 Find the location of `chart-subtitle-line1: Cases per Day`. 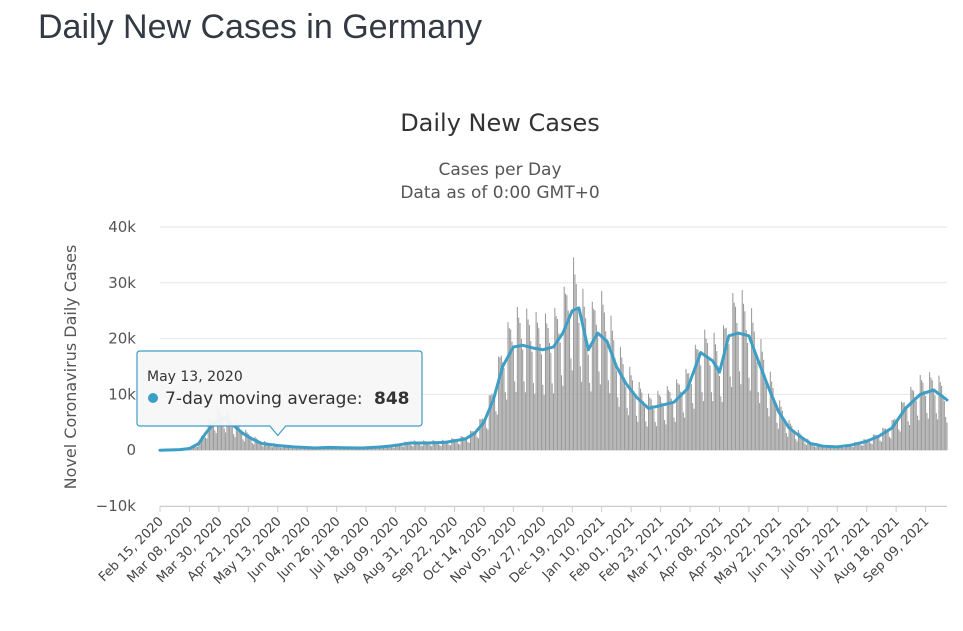

chart-subtitle-line1: Cases per Day is located at coordinates (499, 170).